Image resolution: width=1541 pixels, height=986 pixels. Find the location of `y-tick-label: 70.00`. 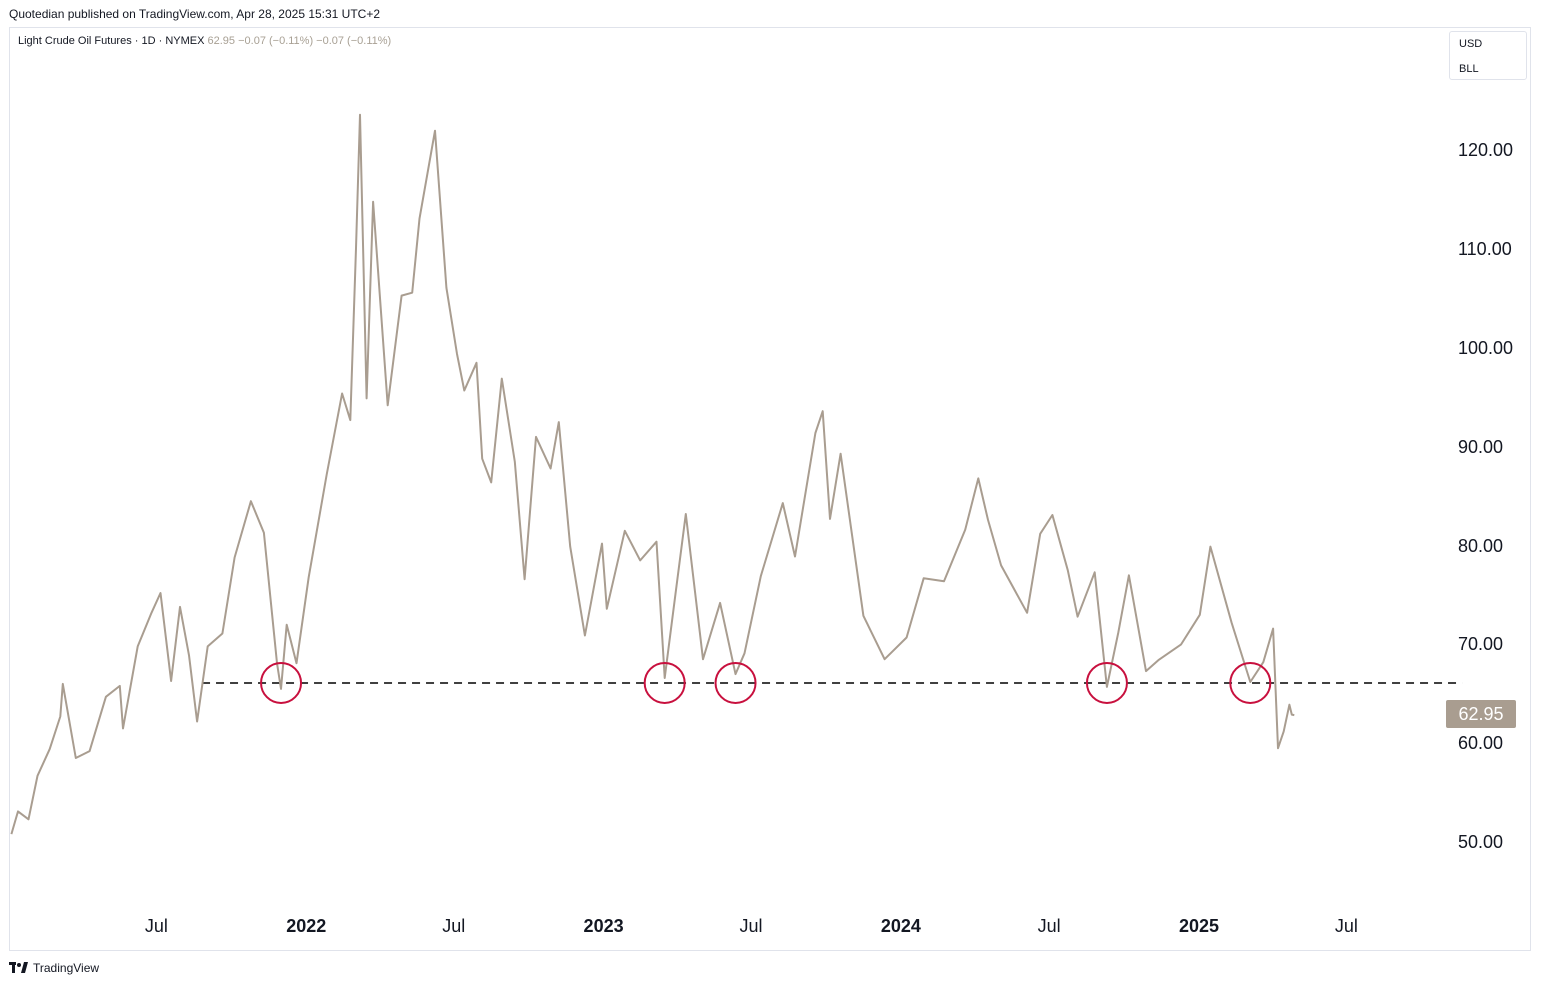

y-tick-label: 70.00 is located at coordinates (1481, 644).